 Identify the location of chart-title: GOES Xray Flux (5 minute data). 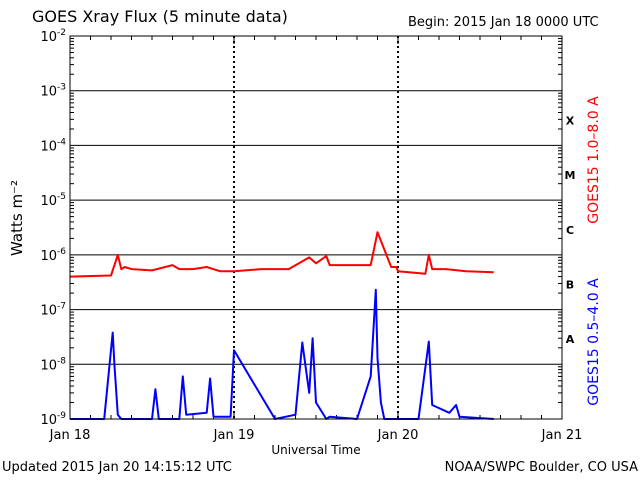
(160, 16).